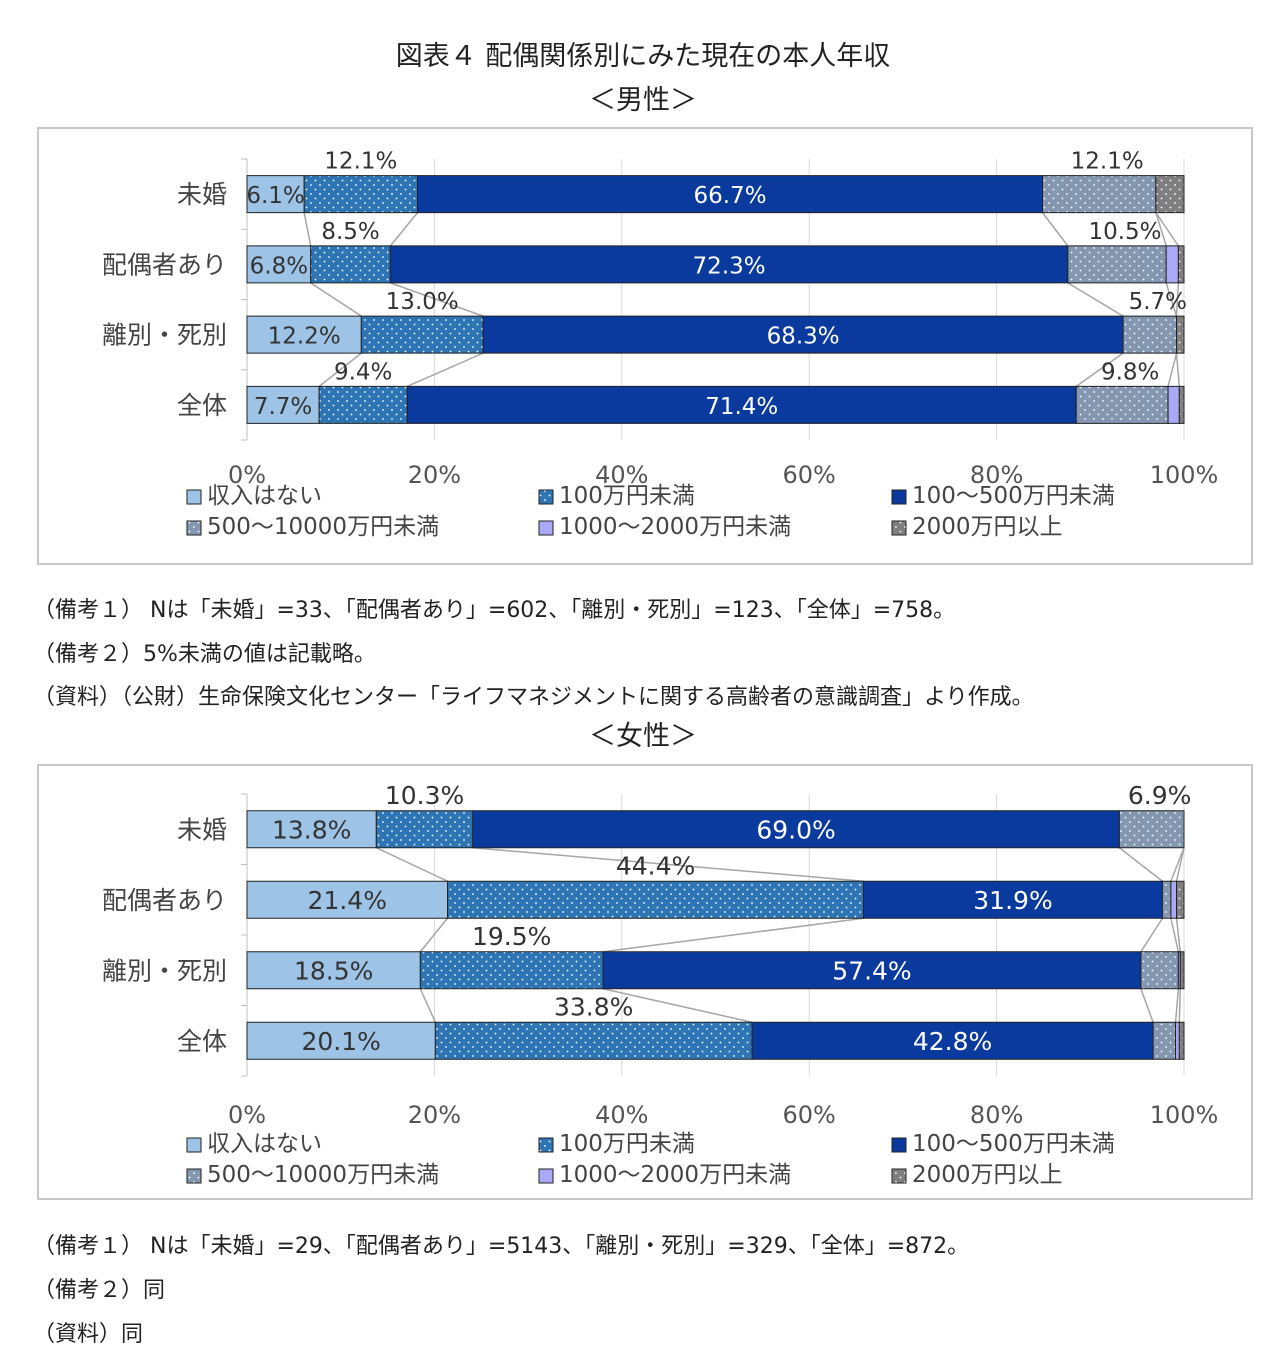 This screenshot has width=1286, height=1362. I want to click on data-label: 20.1%, so click(340, 1041).